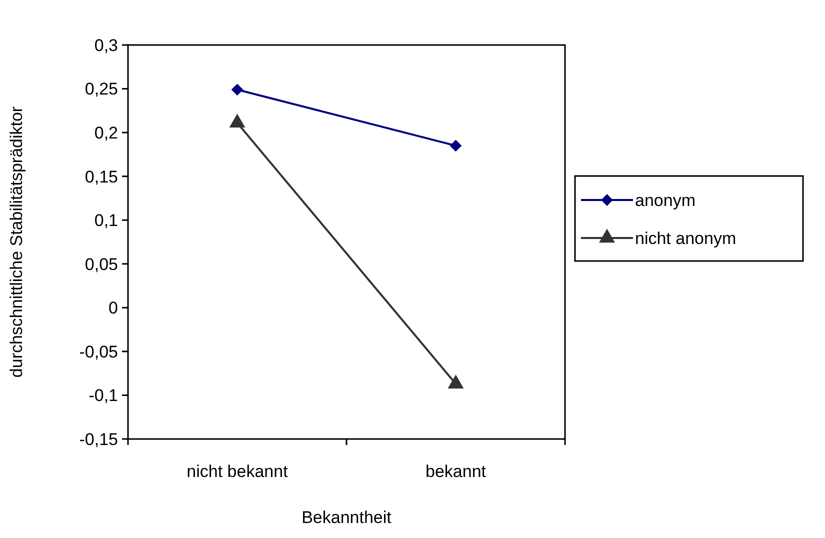  What do you see at coordinates (456, 471) in the screenshot?
I see `x-tick-label: bekannt` at bounding box center [456, 471].